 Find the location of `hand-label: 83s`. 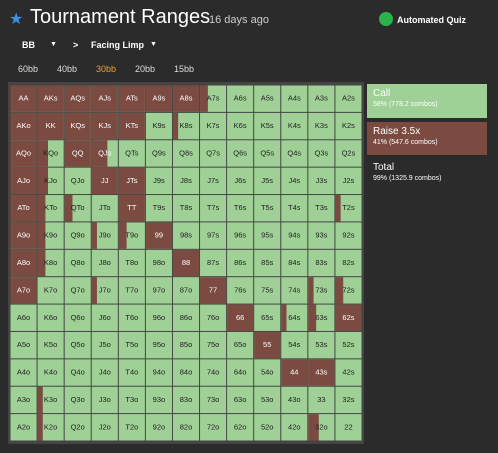

hand-label: 83s is located at coordinates (321, 262).